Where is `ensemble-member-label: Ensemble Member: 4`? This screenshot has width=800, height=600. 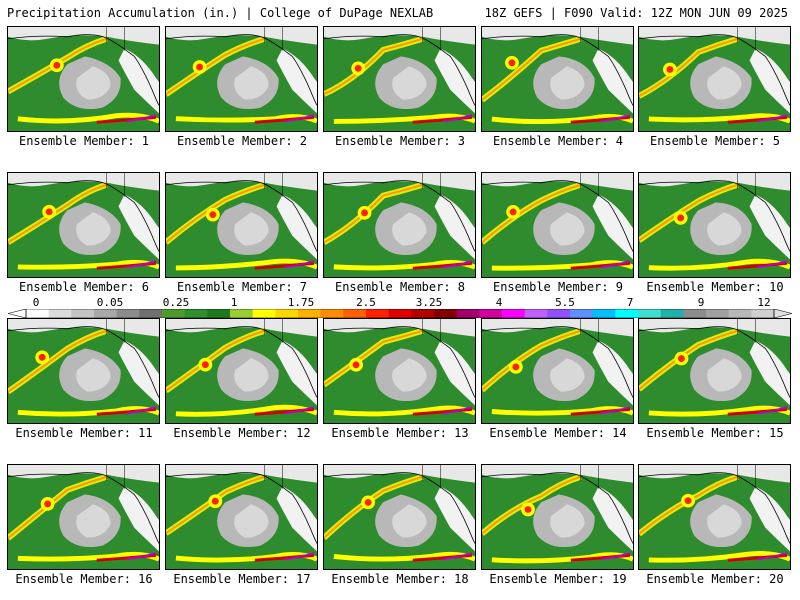
ensemble-member-label: Ensemble Member: 4 is located at coordinates (558, 141).